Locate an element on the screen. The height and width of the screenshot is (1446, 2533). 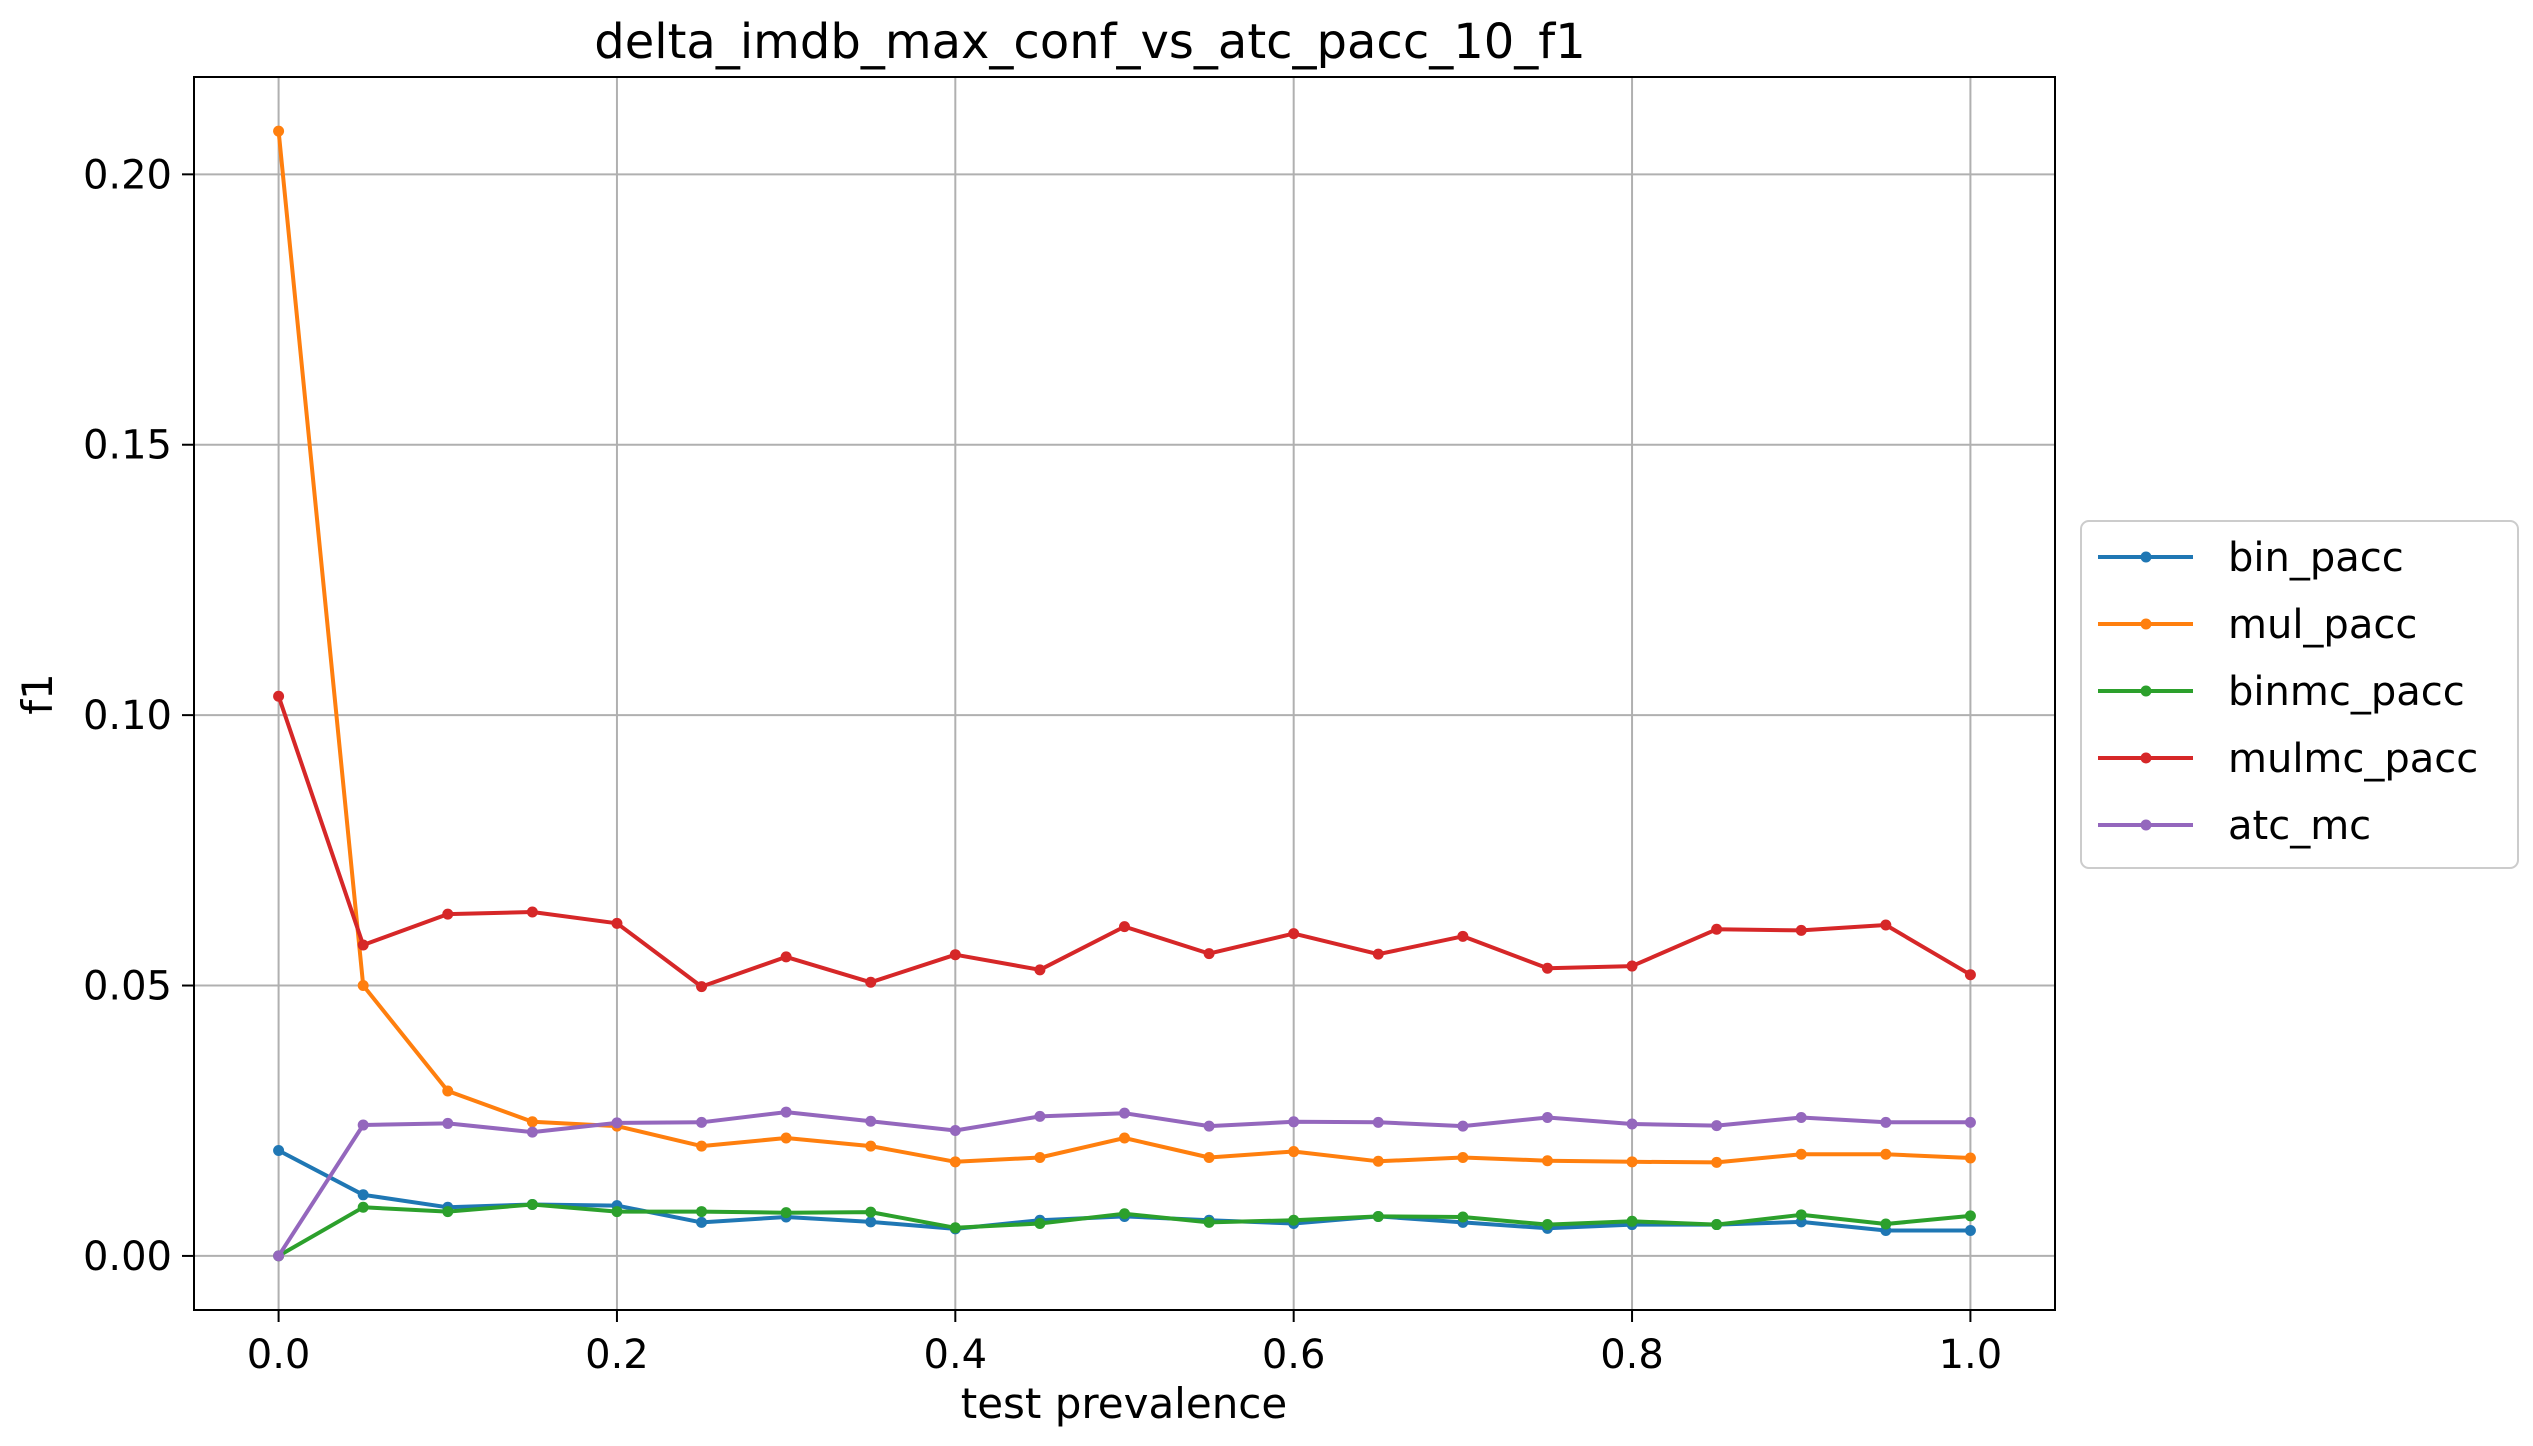
y-tick-label: 0.00 is located at coordinates (127, 1257).